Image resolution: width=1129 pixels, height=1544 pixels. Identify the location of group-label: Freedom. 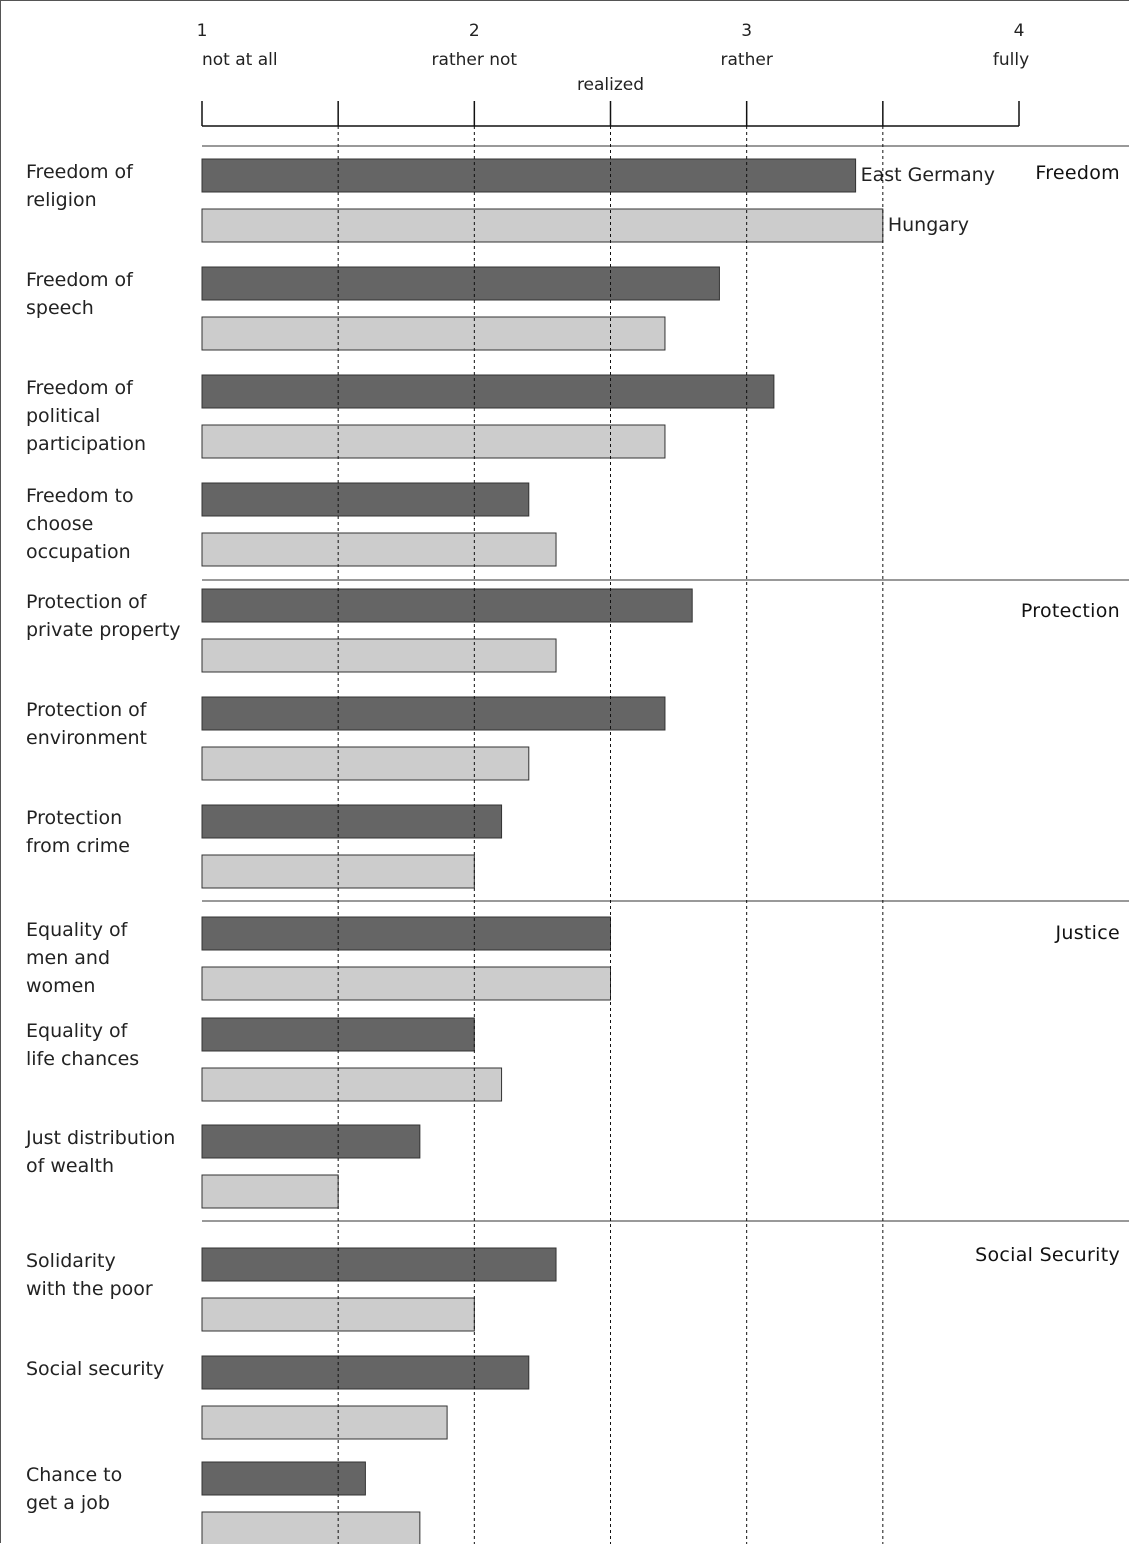
(1077, 173).